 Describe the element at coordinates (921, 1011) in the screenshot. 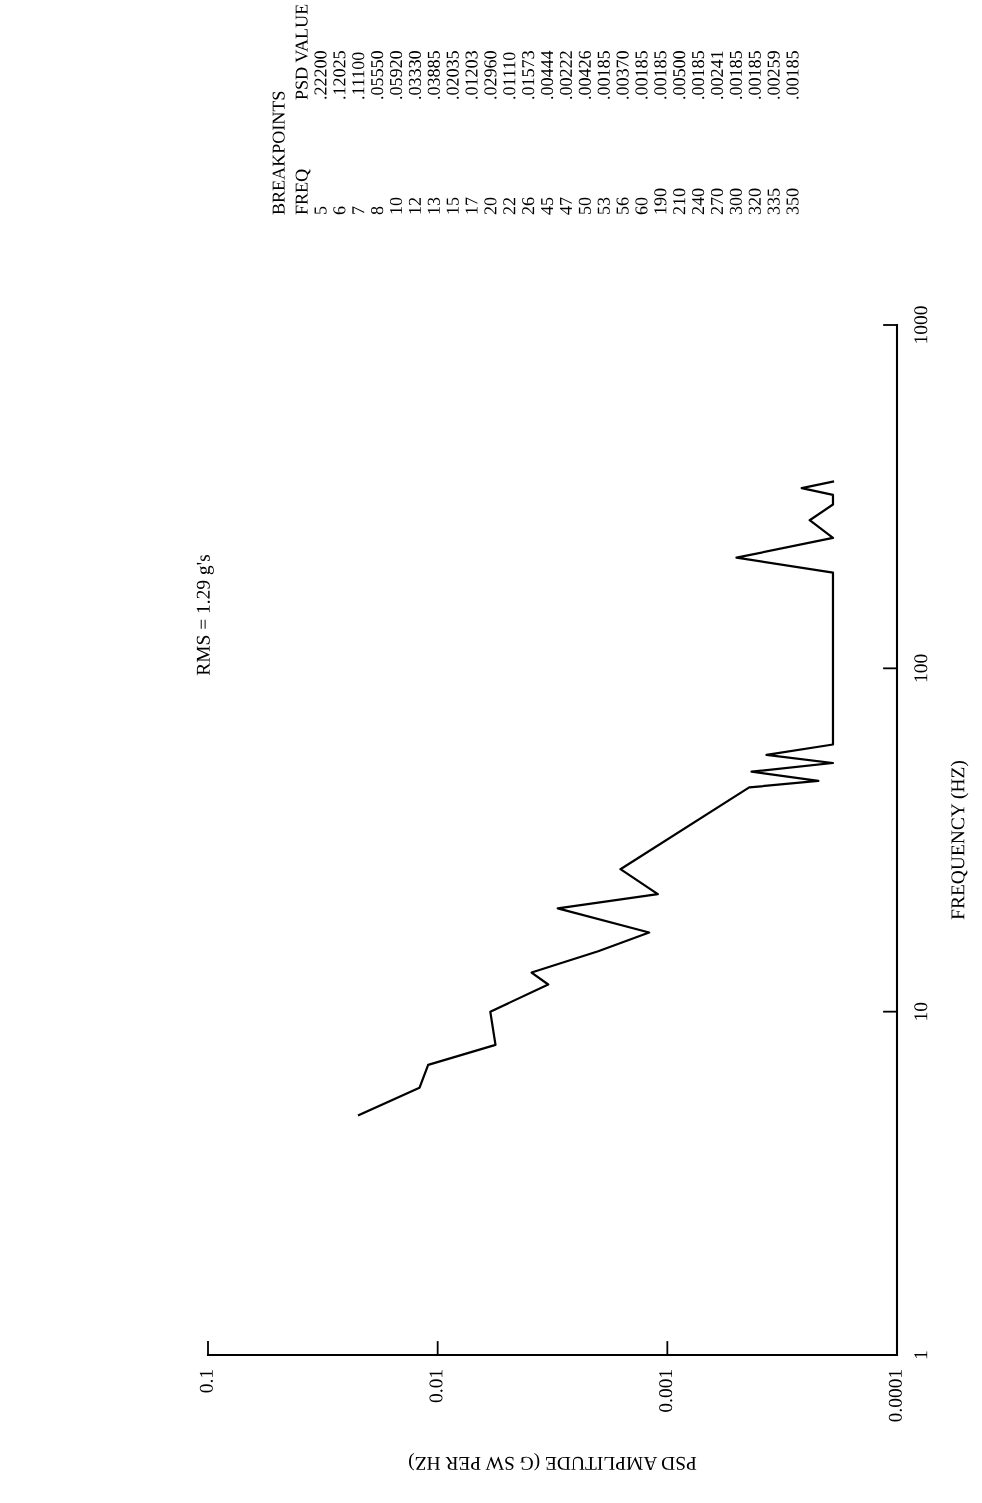

I see `y-tick-label: 10` at that location.